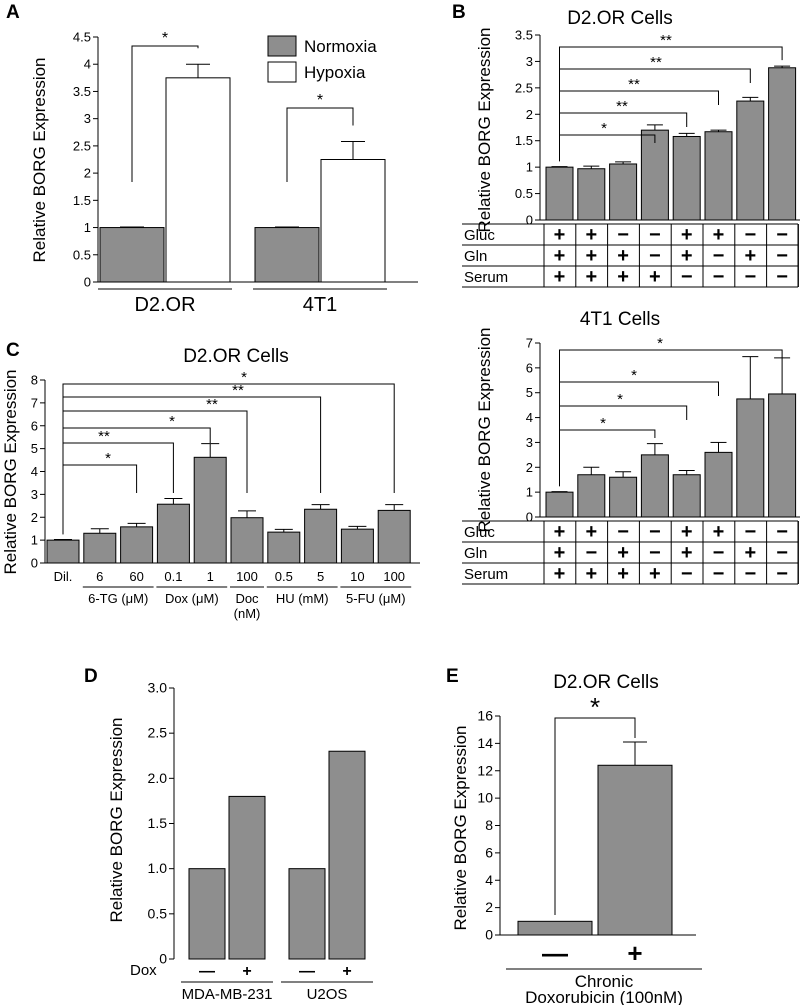  Describe the element at coordinates (529, 392) in the screenshot. I see `y-tick-label: 5` at that location.